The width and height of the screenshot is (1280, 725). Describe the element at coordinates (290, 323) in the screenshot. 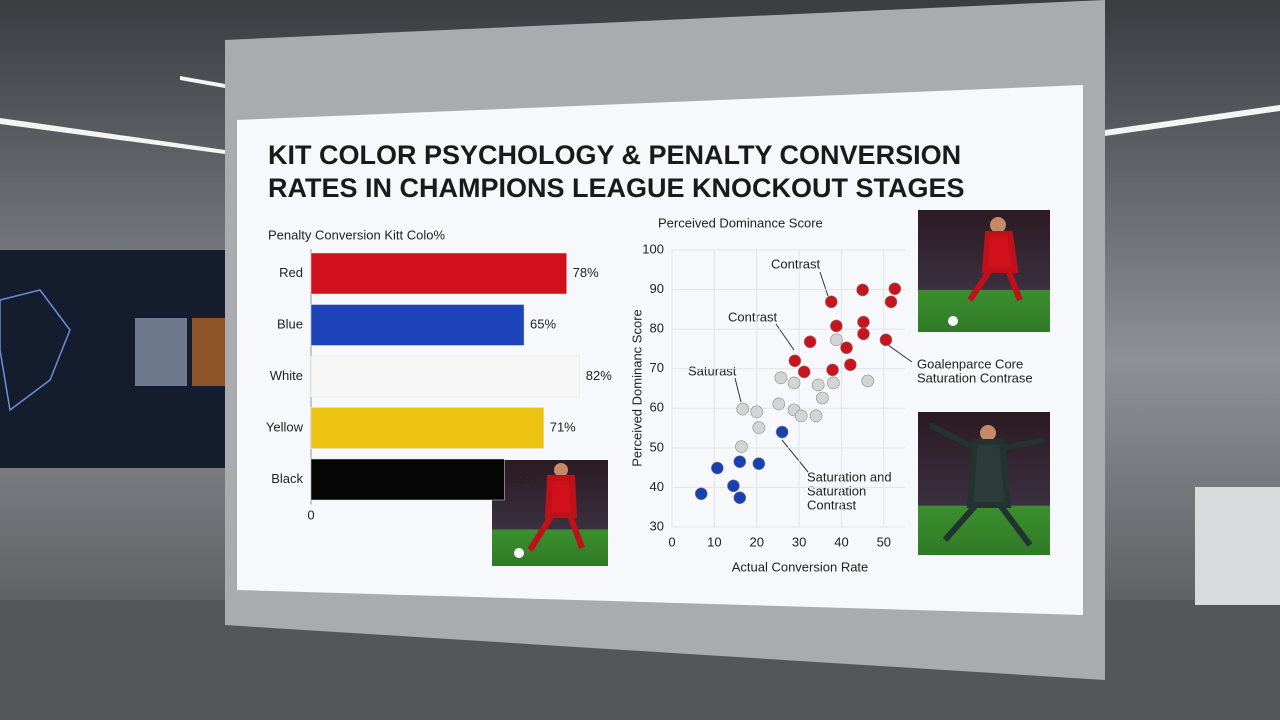

I see `category-label: Blue` at that location.